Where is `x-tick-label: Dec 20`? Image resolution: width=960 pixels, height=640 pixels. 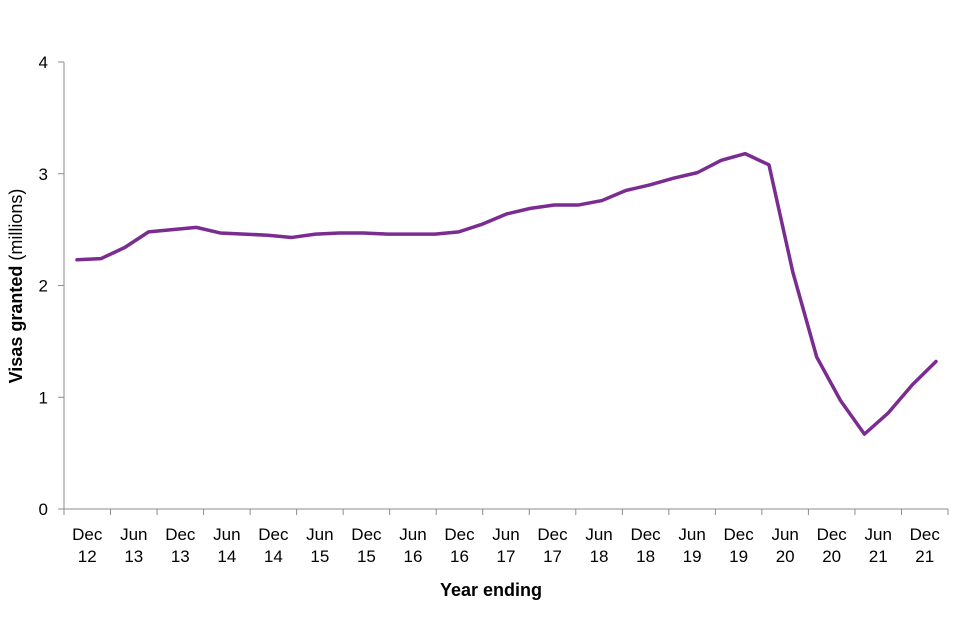 x-tick-label: Dec 20 is located at coordinates (832, 545).